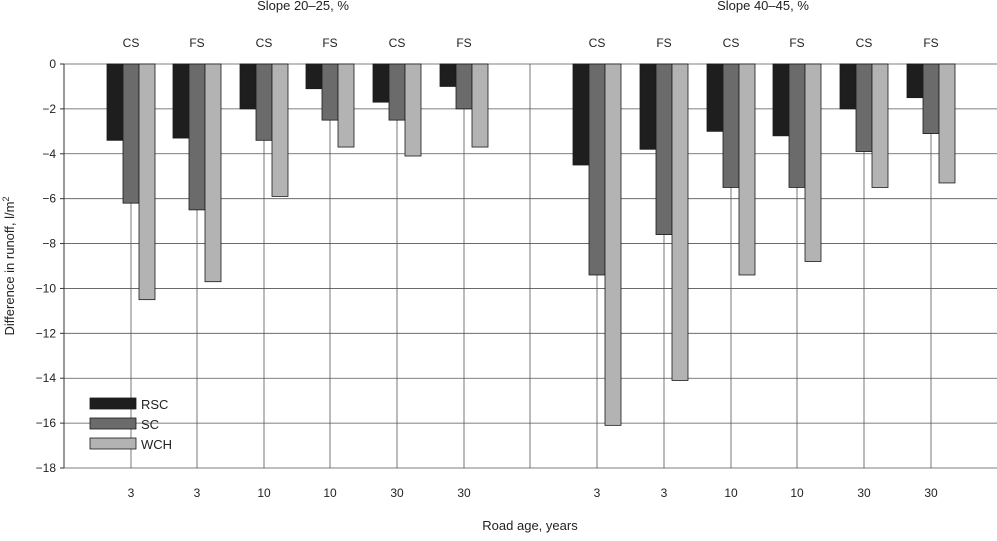  I want to click on panel-title-right: Slope 40–45, %, so click(763, 6).